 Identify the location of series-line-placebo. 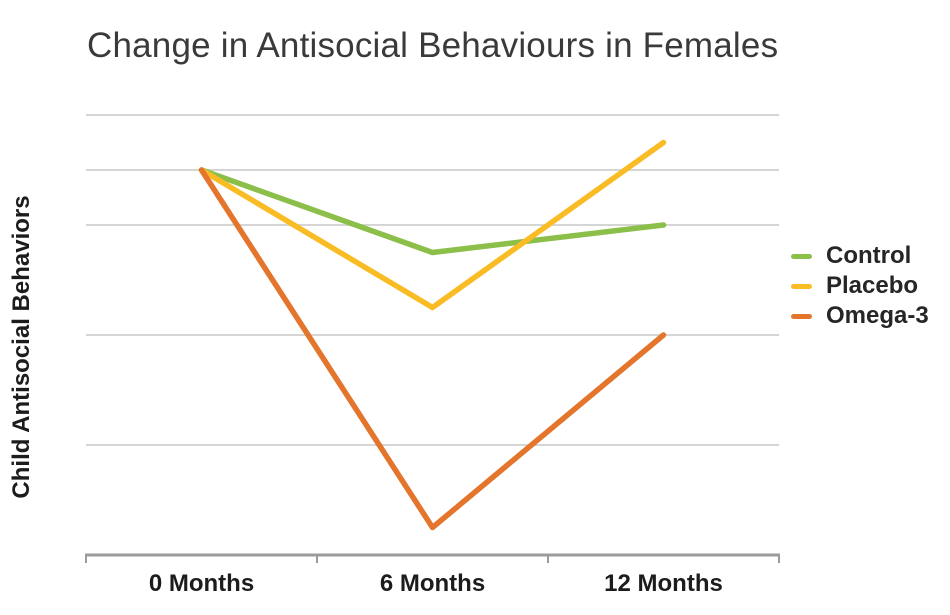
(432, 225).